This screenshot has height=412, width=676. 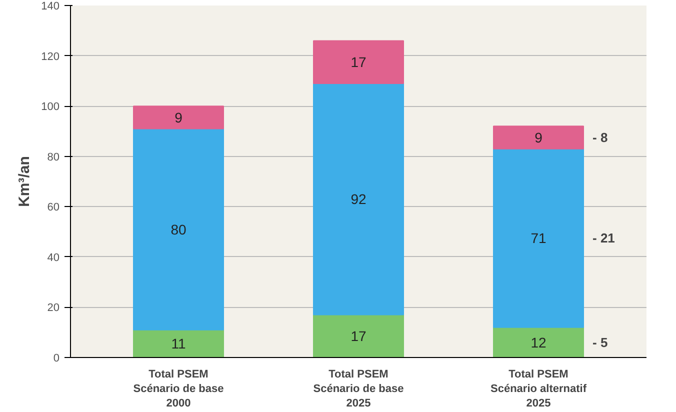 I want to click on x-tick-label: Total PSEM Scénario de base 2025, so click(x=358, y=389).